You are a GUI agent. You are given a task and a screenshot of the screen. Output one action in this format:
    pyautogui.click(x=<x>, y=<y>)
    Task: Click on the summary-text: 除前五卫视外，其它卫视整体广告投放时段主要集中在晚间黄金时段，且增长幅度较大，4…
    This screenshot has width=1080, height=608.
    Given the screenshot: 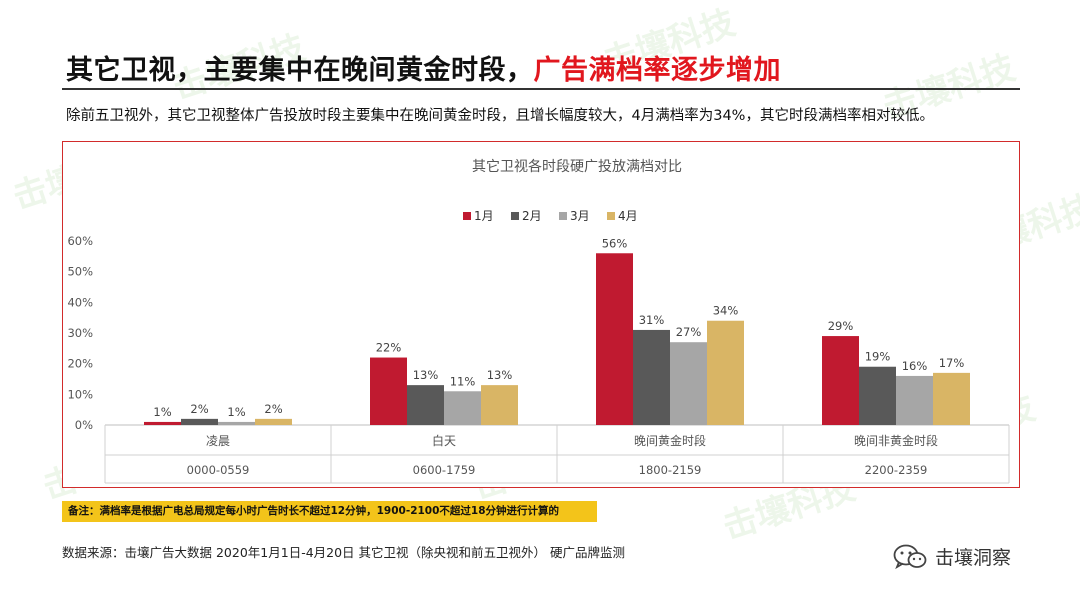 What is the action you would take?
    pyautogui.click(x=500, y=116)
    